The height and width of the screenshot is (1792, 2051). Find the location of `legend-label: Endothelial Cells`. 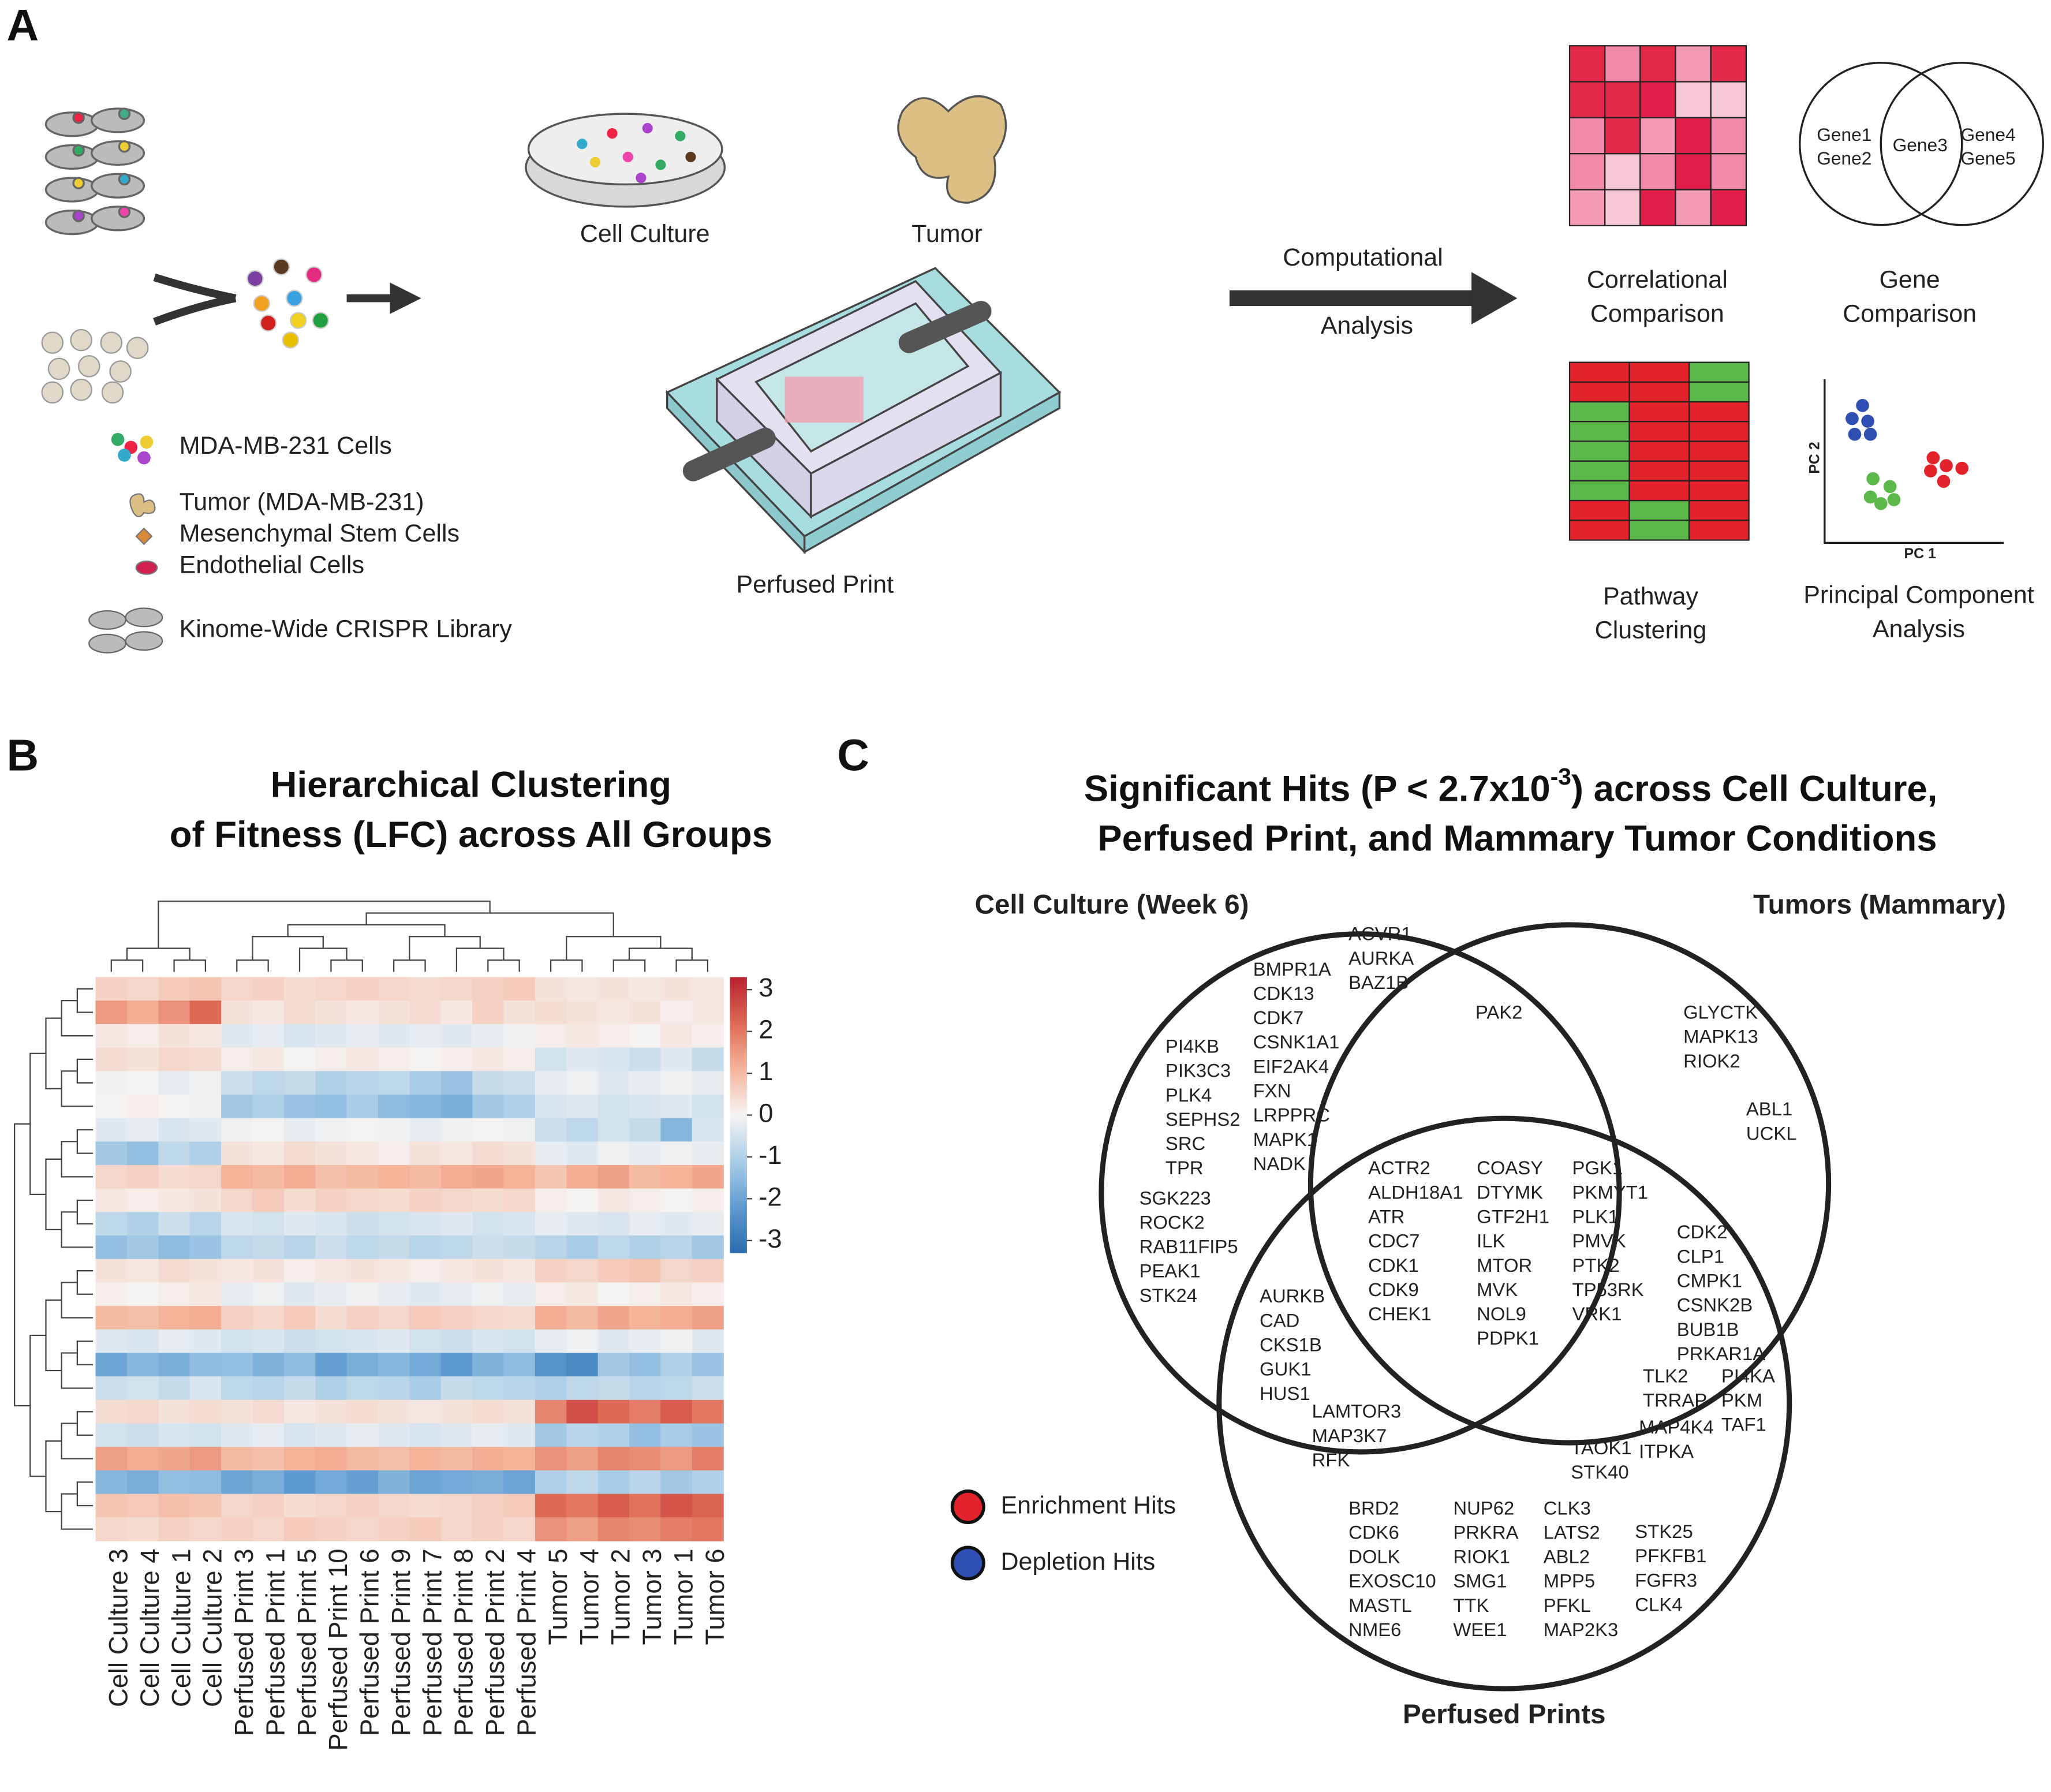

legend-label: Endothelial Cells is located at coordinates (273, 564).